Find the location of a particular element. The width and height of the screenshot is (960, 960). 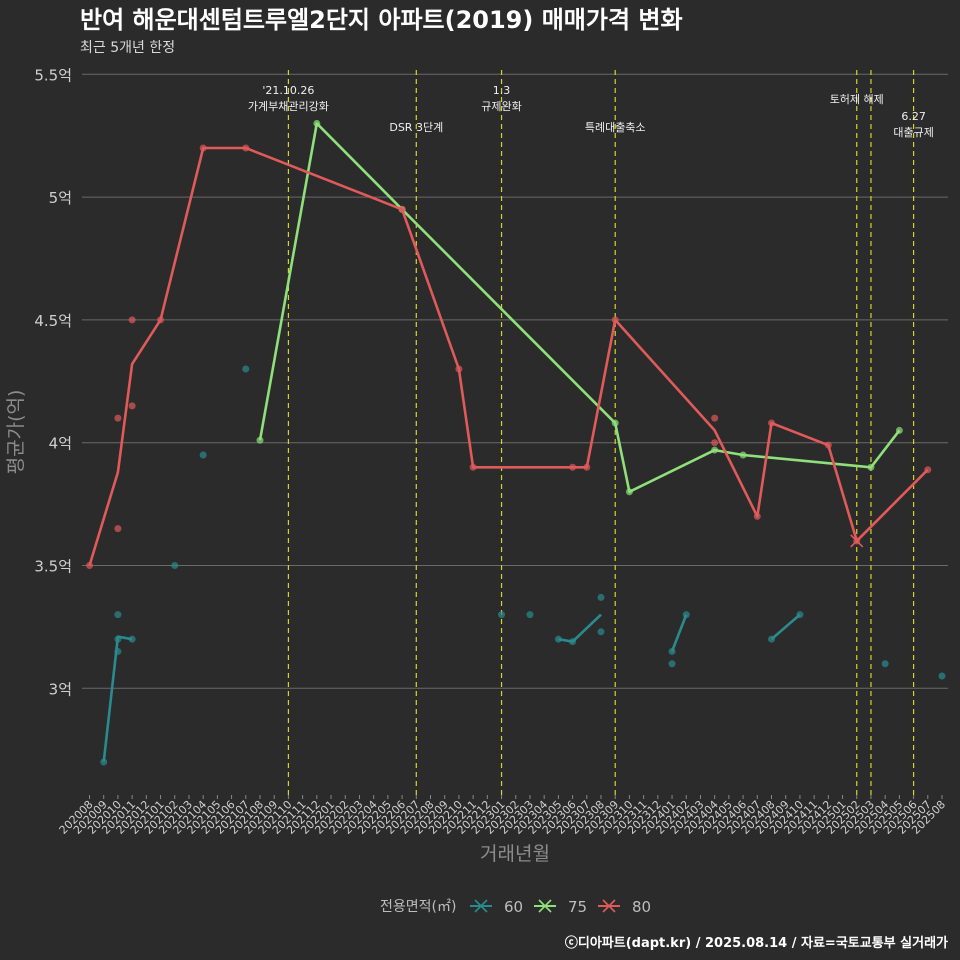

policy-label-202506-1: 대출규제 is located at coordinates (913, 132).